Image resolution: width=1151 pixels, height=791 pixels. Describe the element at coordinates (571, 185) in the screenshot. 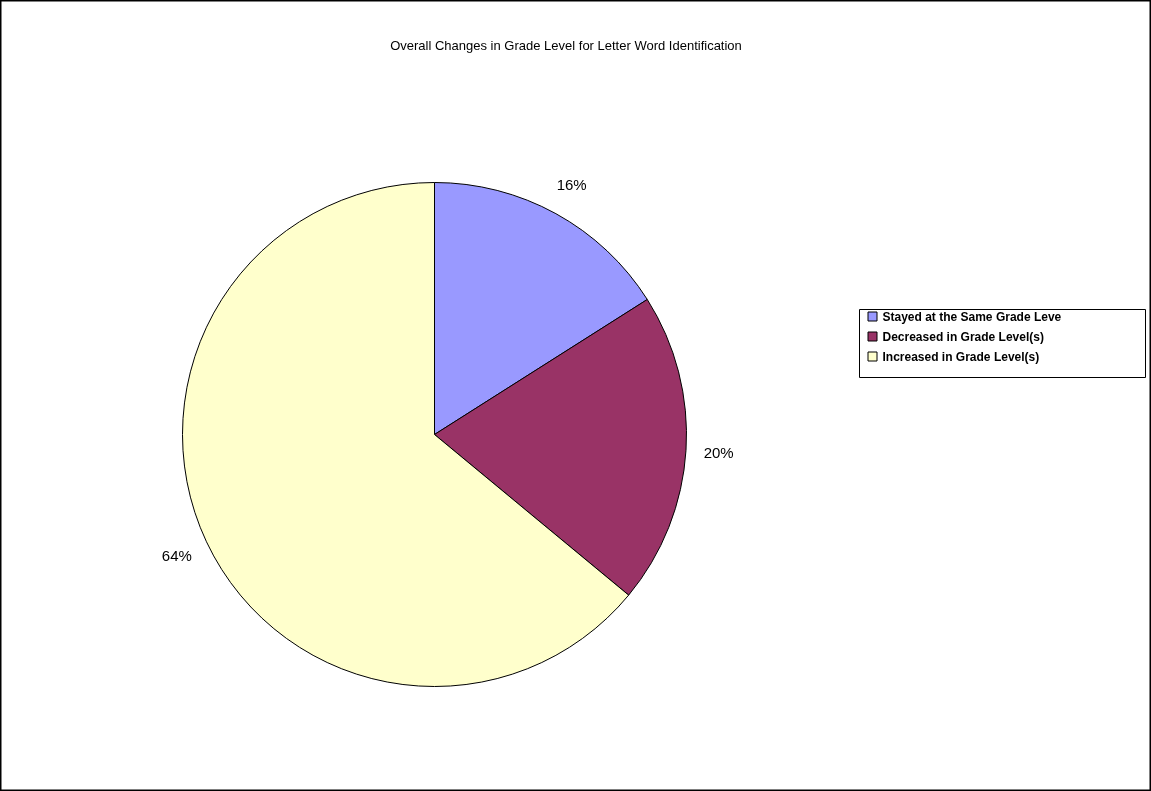

I see `data-label: 16%` at that location.